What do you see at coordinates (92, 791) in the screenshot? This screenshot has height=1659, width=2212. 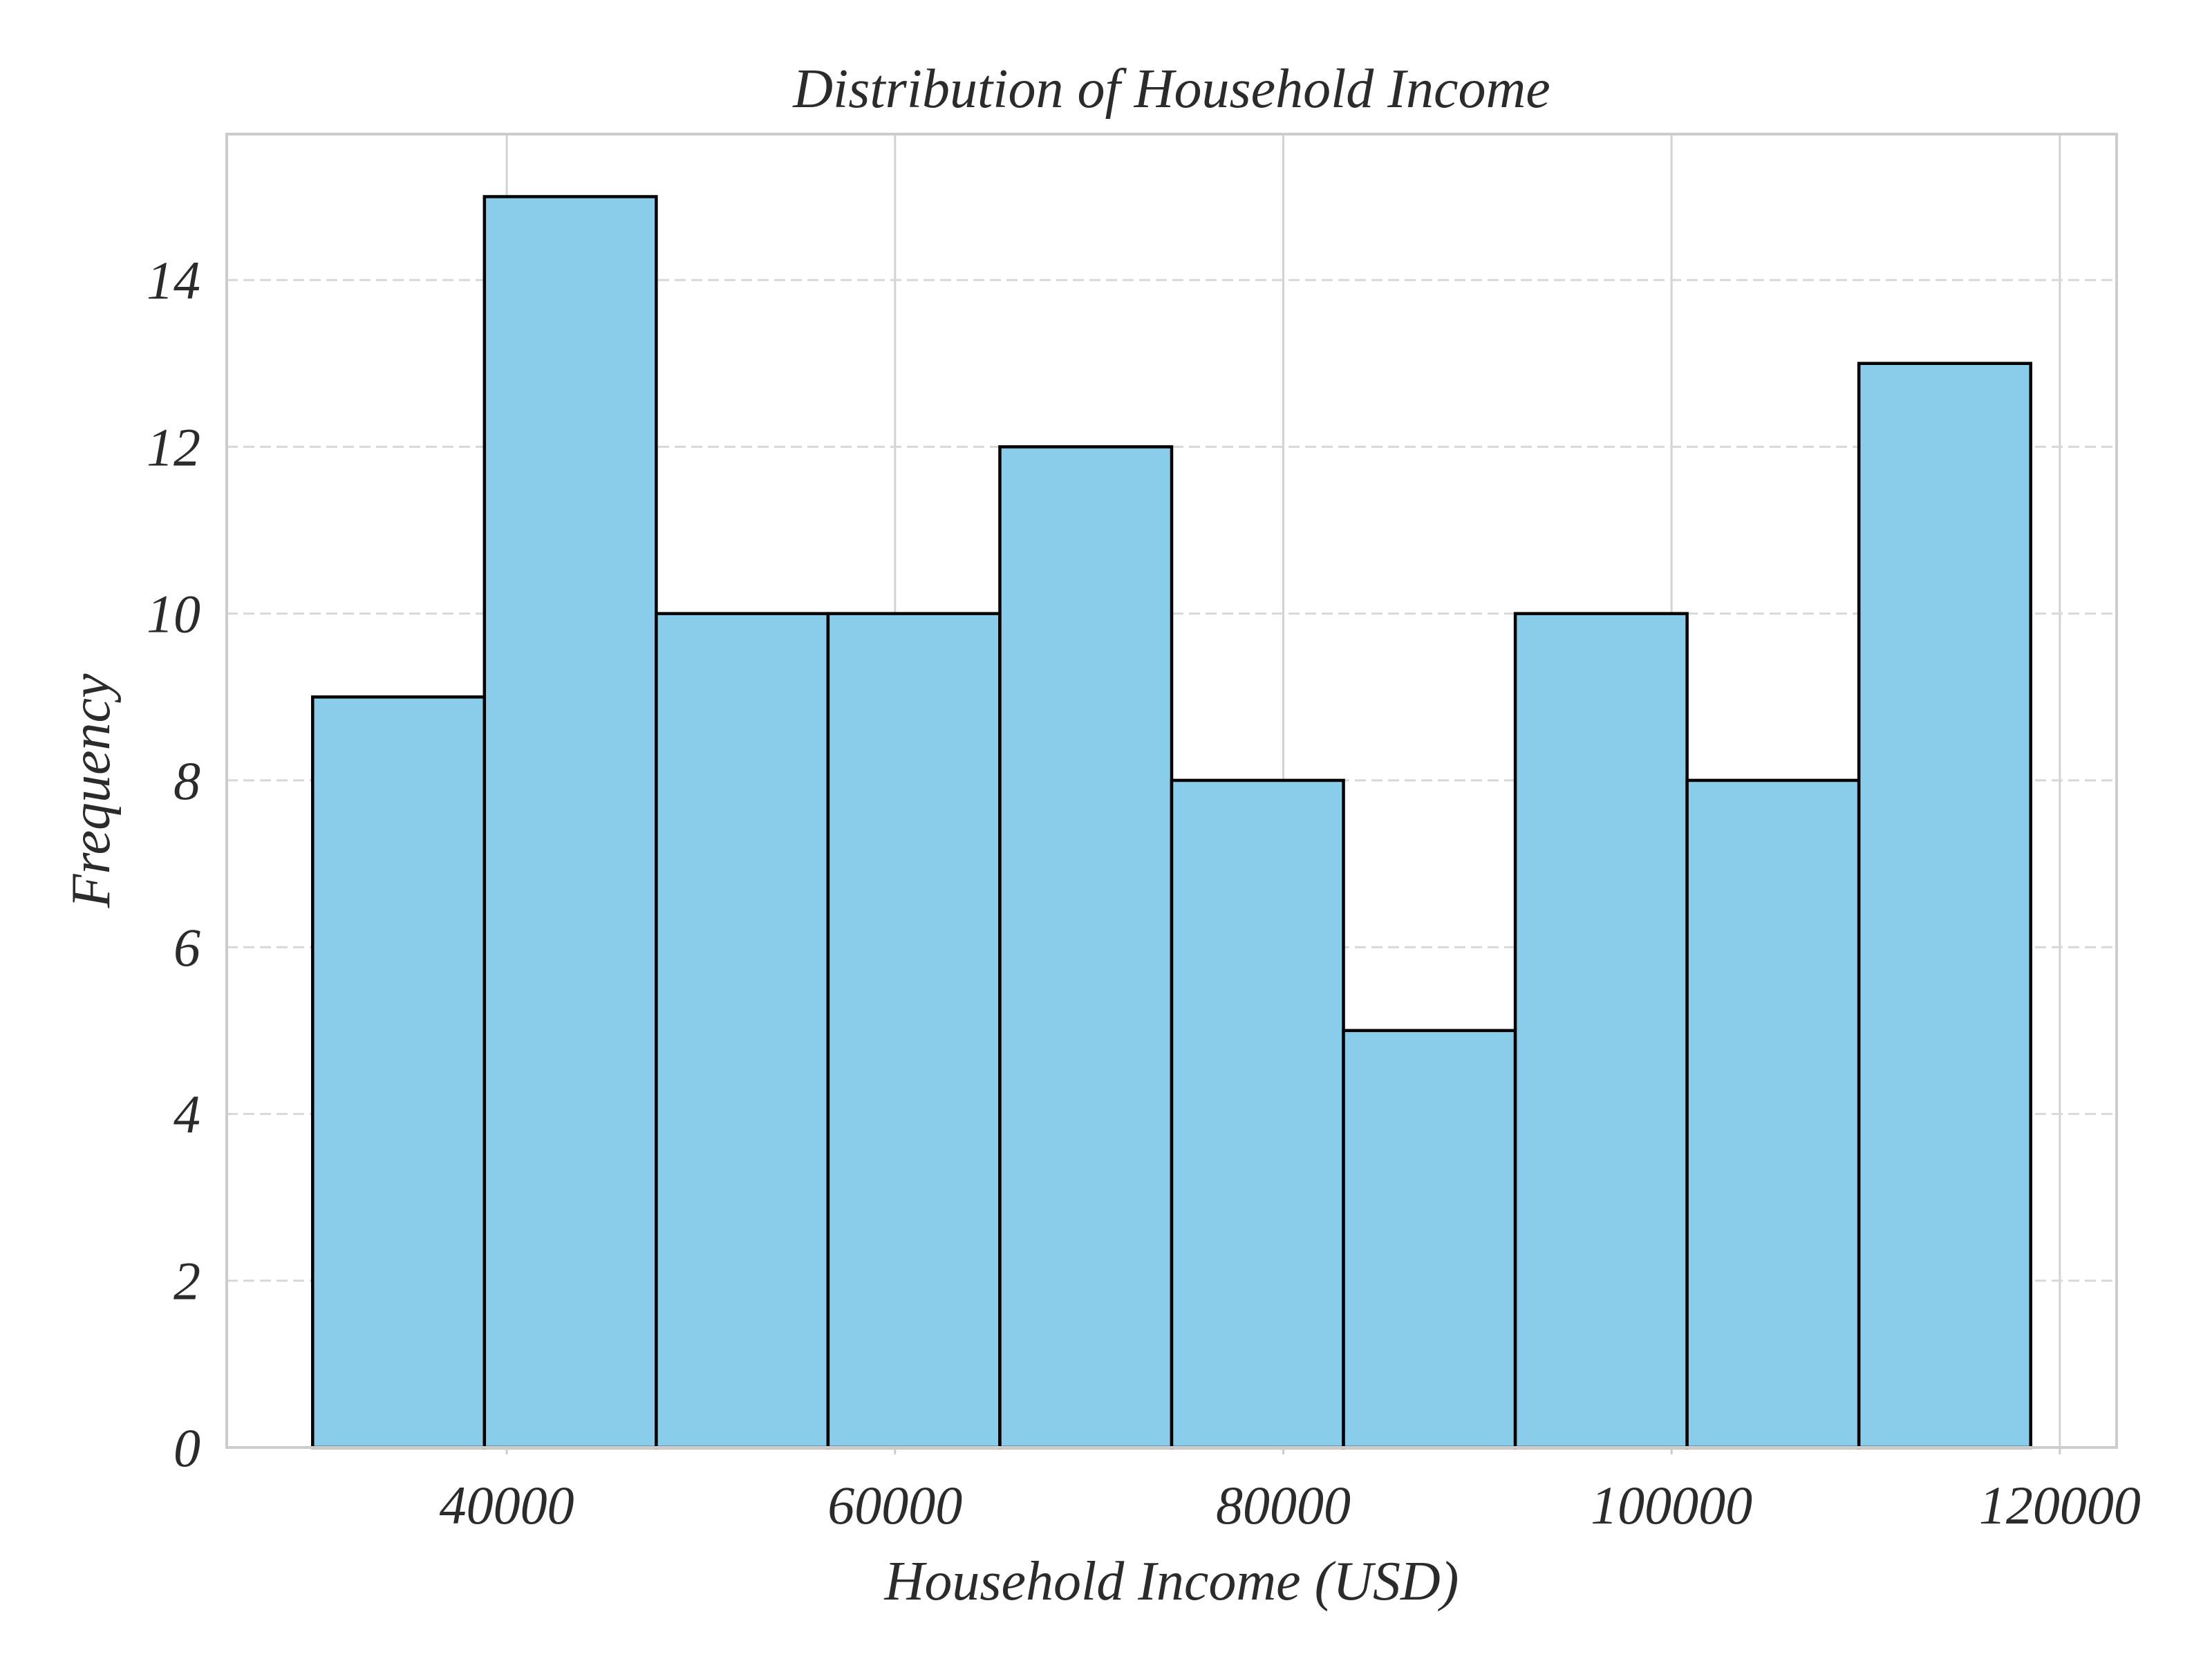 I see `y-axis-label: Frequency` at bounding box center [92, 791].